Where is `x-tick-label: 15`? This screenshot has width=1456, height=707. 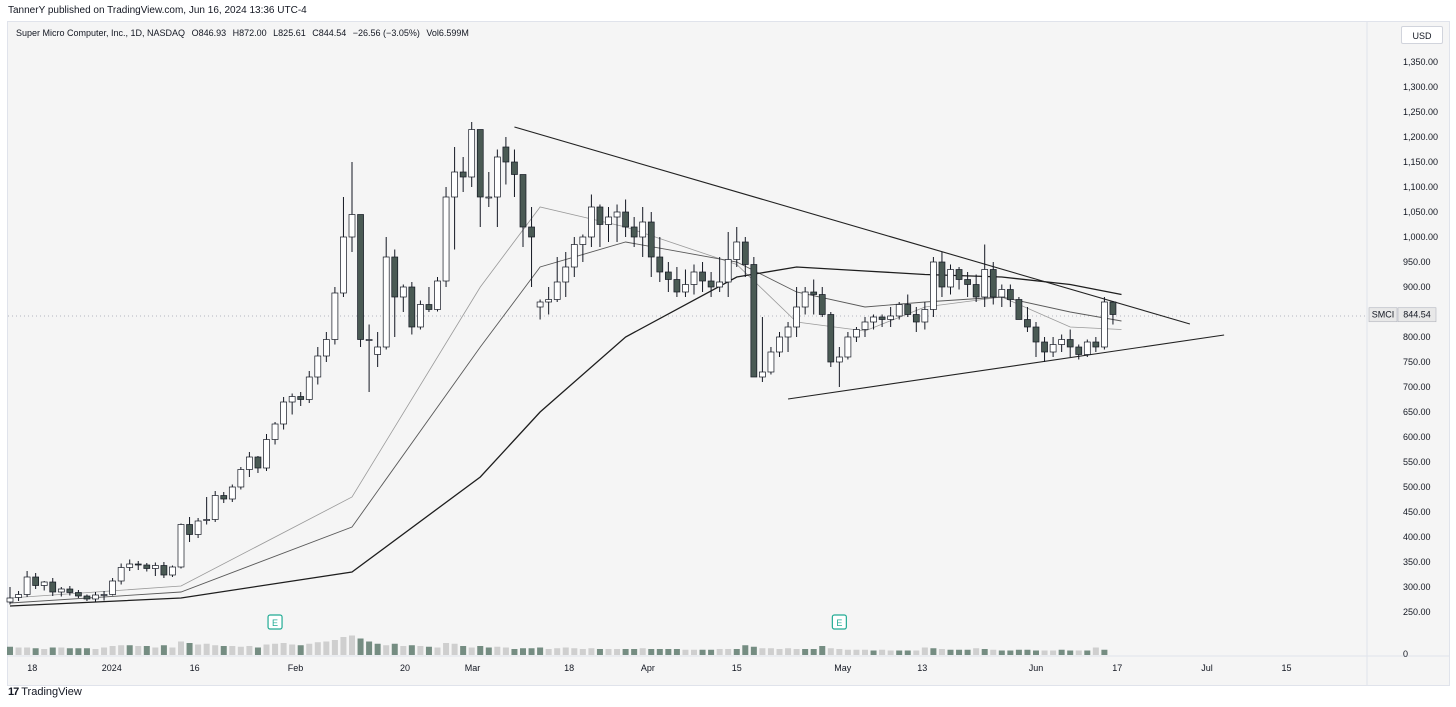
x-tick-label: 15 is located at coordinates (1287, 668).